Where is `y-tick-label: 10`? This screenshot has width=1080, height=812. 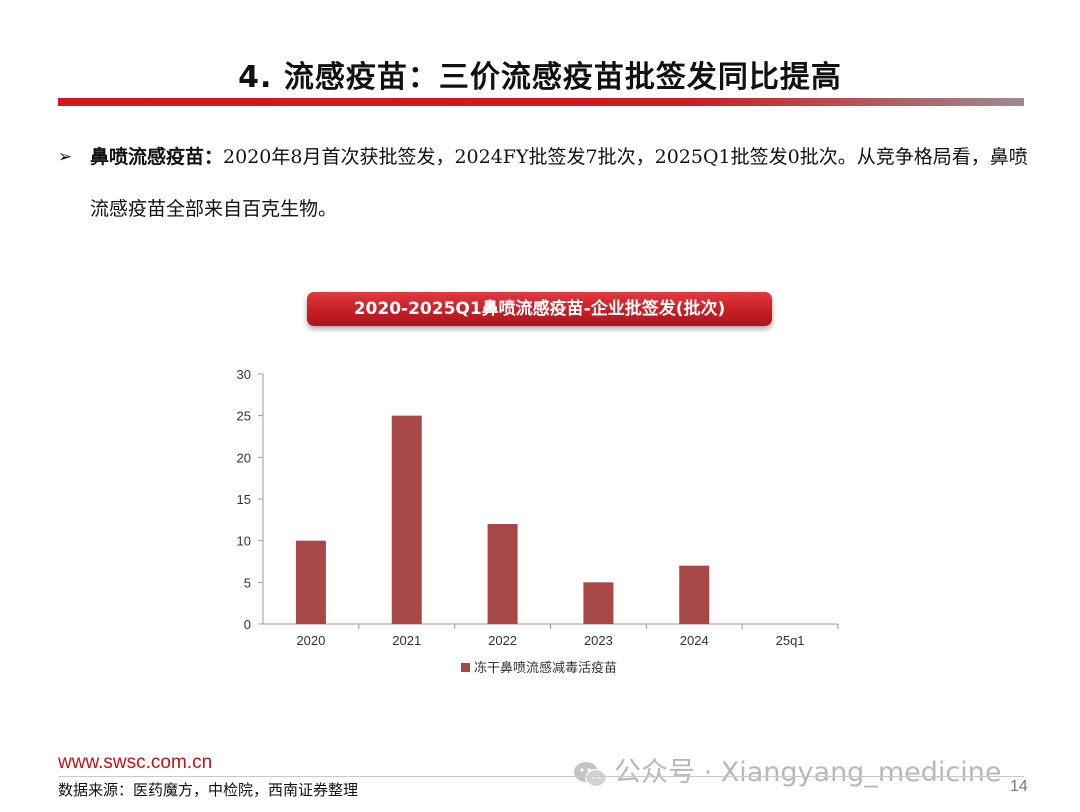 y-tick-label: 10 is located at coordinates (244, 541).